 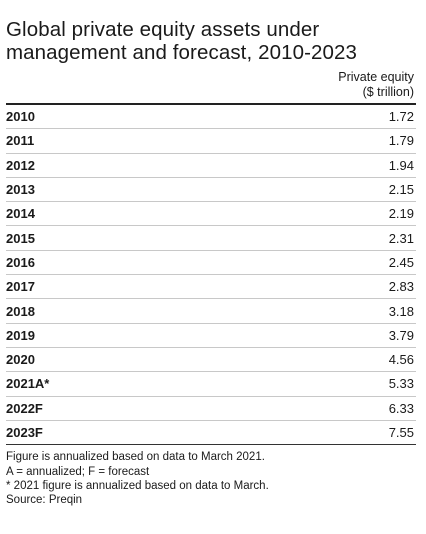 What do you see at coordinates (388, 92) in the screenshot?
I see `column-header-line2: ($ trillion)` at bounding box center [388, 92].